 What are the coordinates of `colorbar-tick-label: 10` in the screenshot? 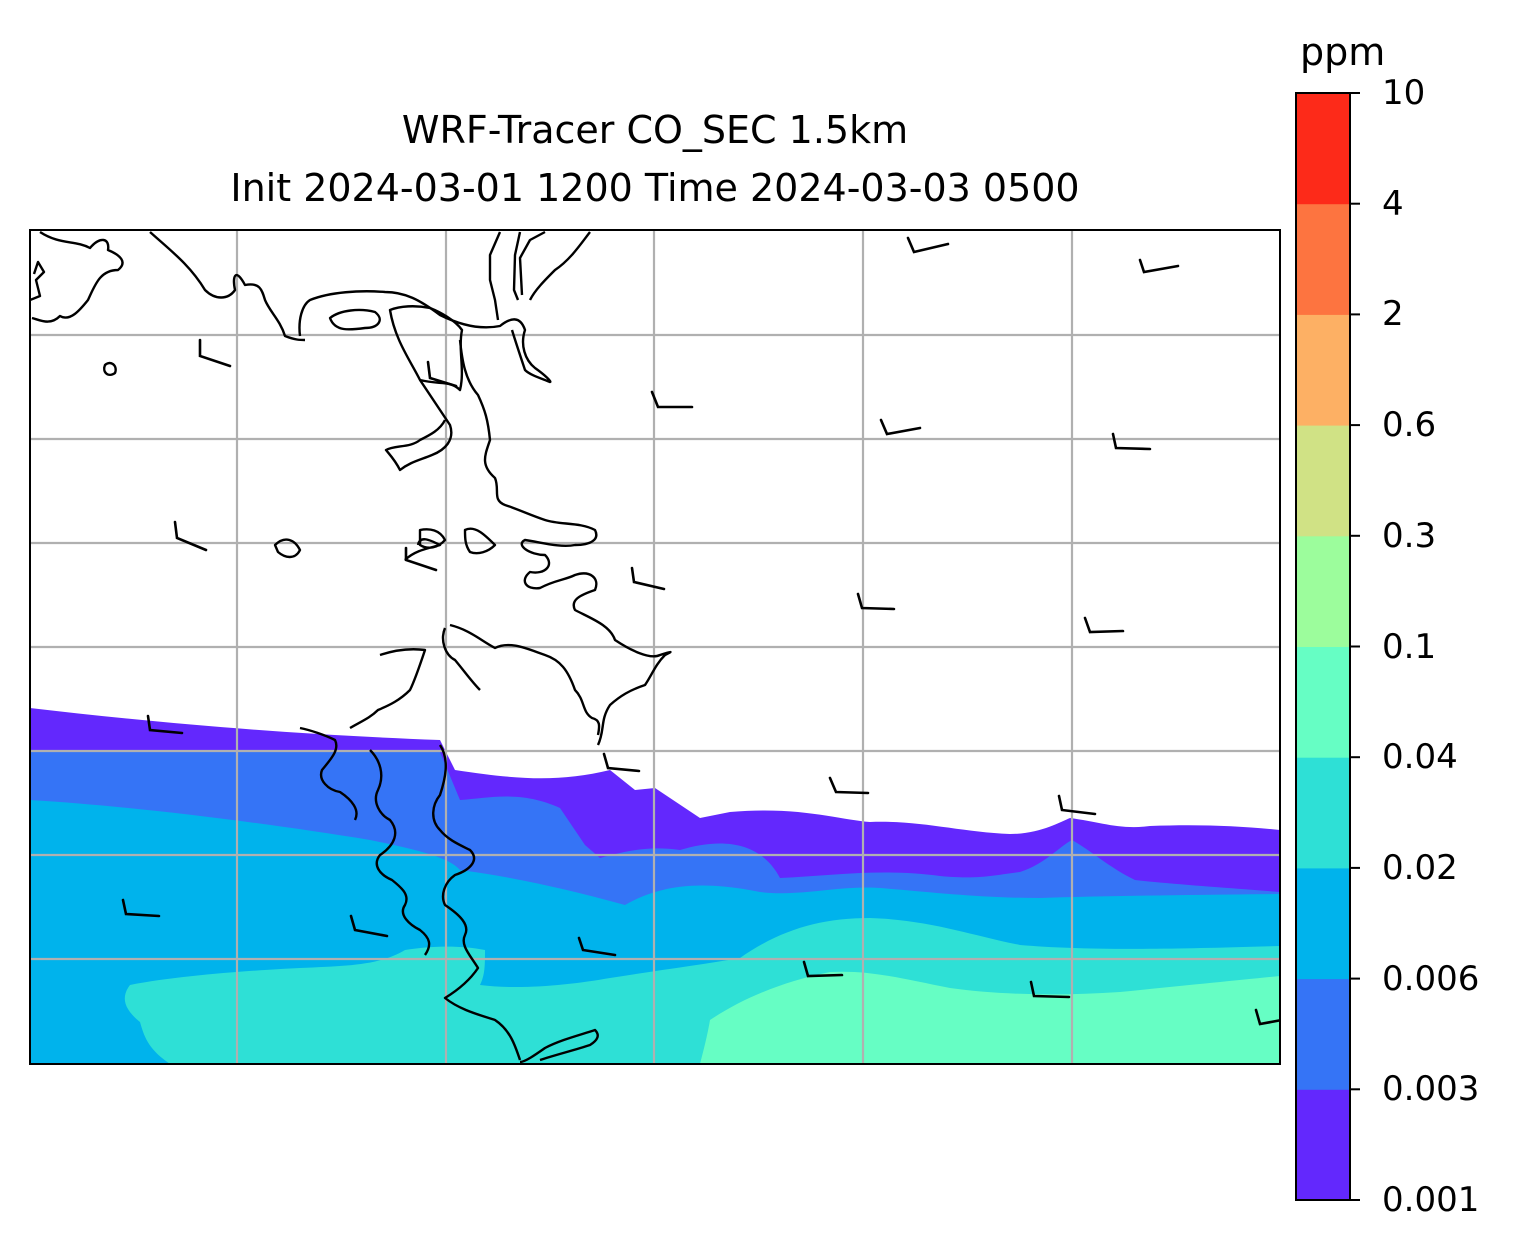 It's located at (1404, 93).